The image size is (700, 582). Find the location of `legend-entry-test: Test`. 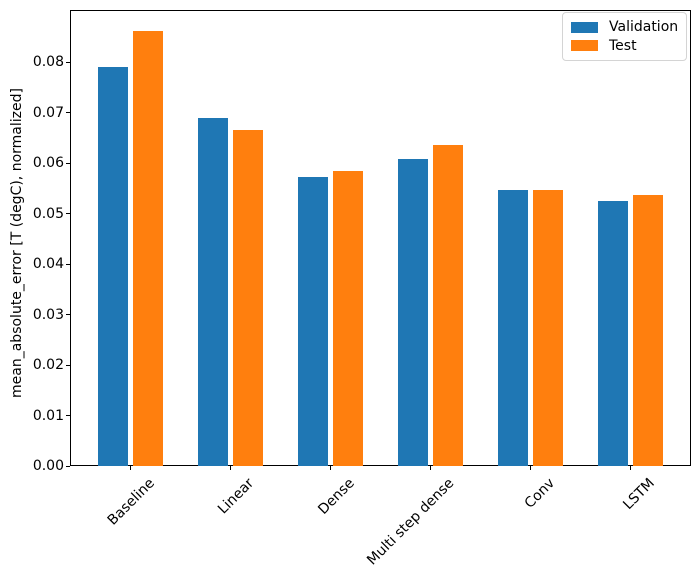

legend-entry-test: Test is located at coordinates (624, 46).